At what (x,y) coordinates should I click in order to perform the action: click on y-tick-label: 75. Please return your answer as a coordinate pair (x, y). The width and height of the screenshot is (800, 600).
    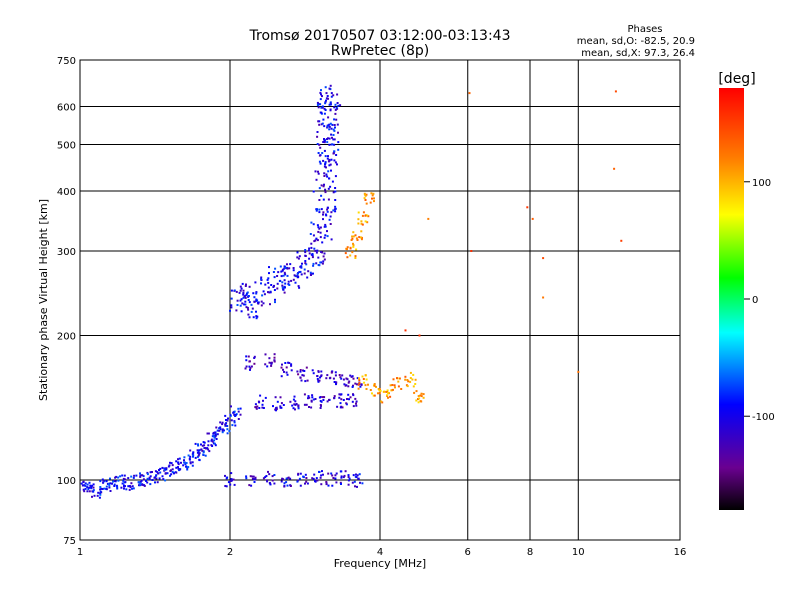
    Looking at the image, I should click on (69, 541).